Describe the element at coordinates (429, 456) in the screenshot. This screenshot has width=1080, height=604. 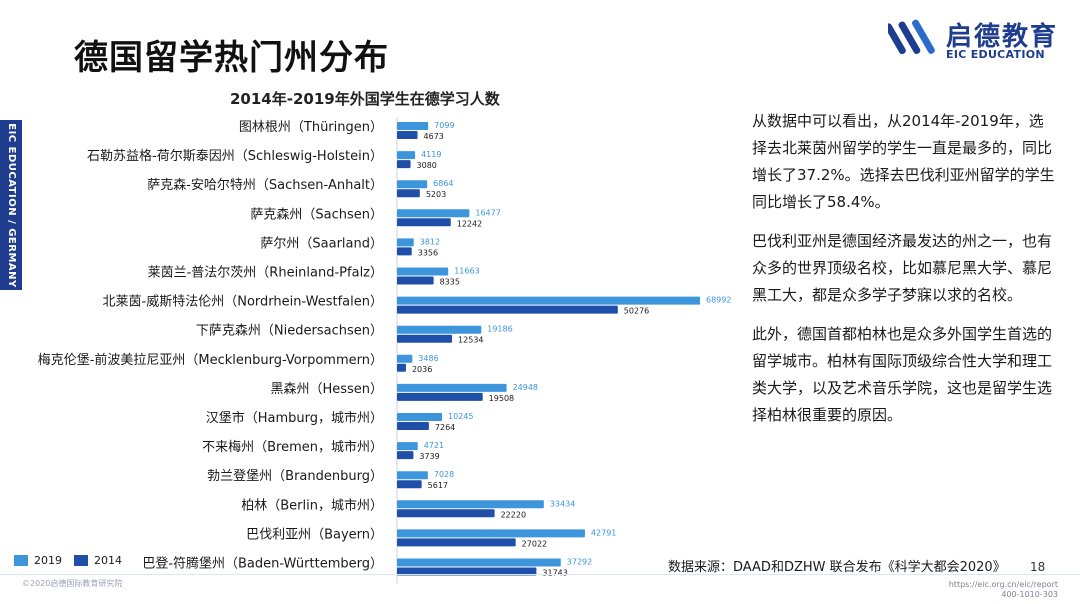
I see `data-label-2014: 3739` at that location.